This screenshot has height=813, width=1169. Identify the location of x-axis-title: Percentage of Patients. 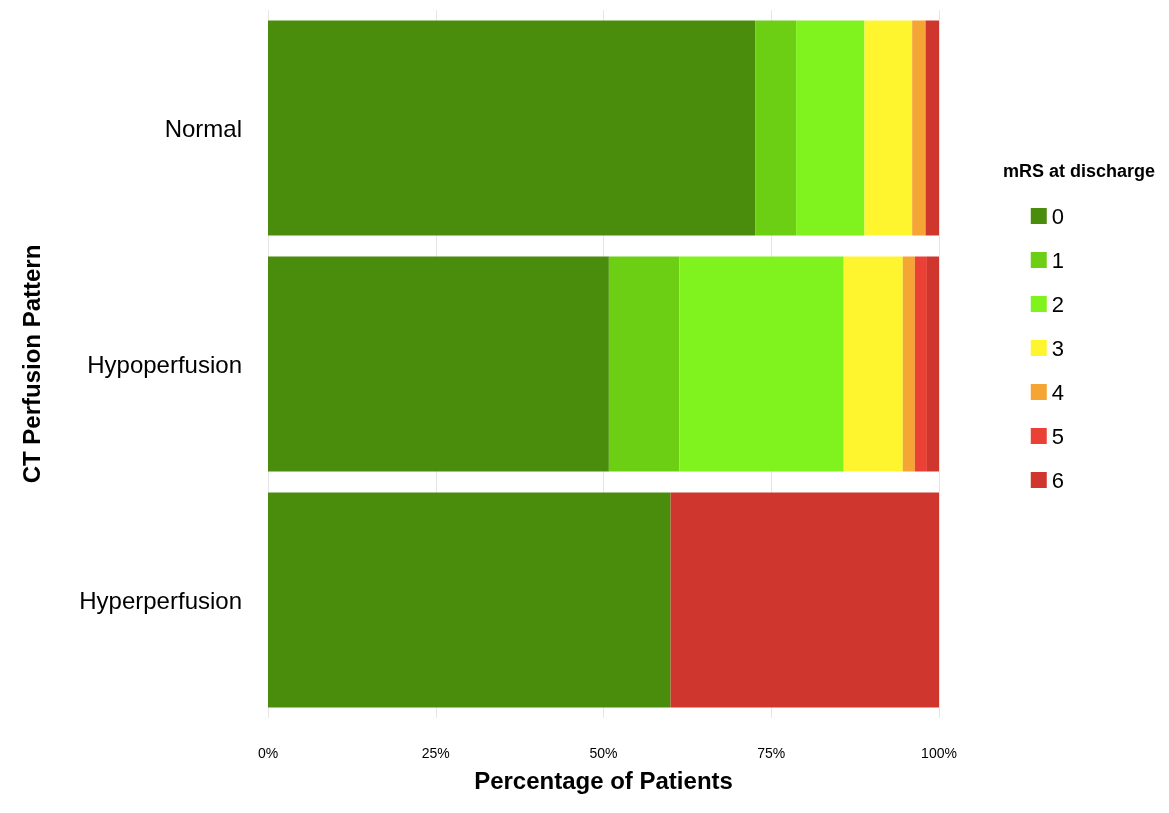
(603, 780).